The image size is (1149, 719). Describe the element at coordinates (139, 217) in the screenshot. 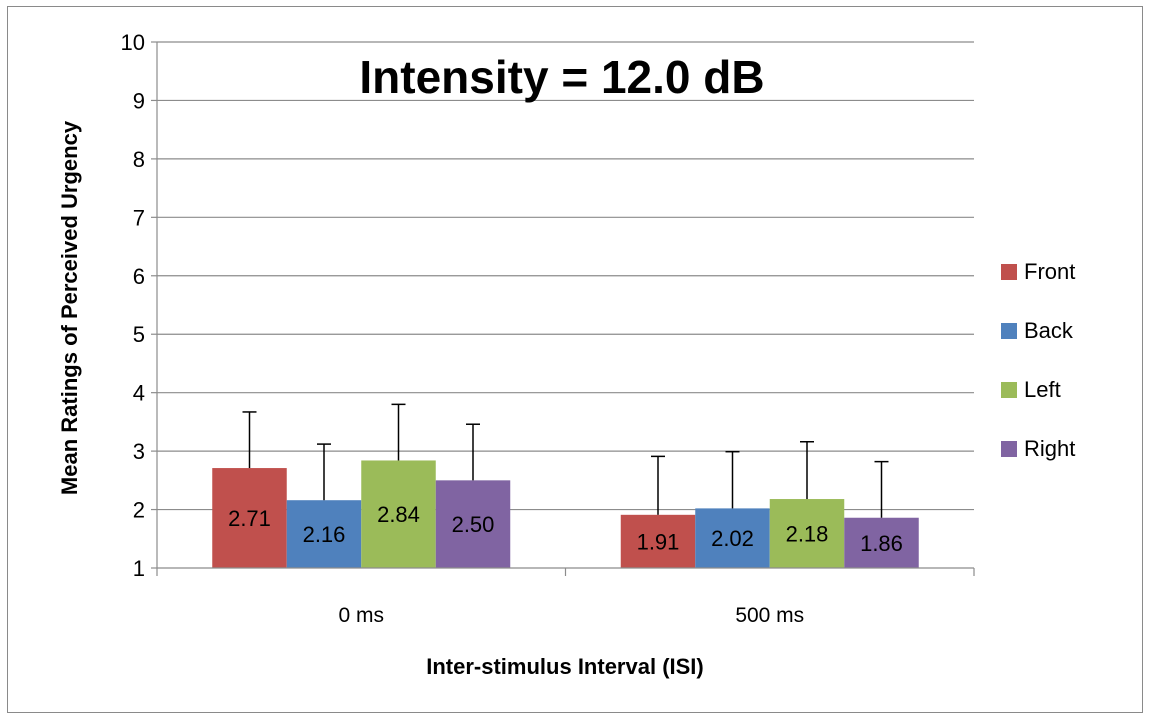

I see `y-tick-label: 7` at that location.